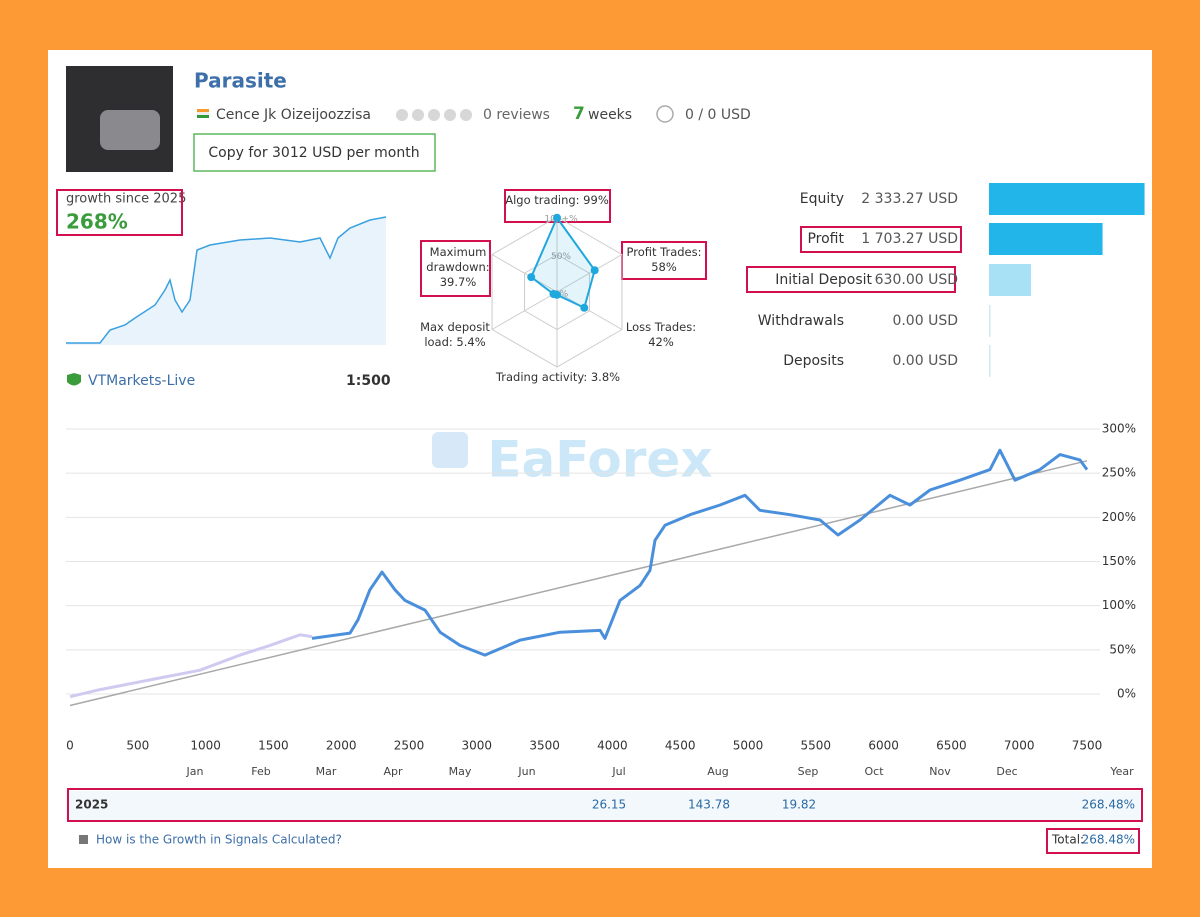 The width and height of the screenshot is (1200, 917). What do you see at coordinates (83, 839) in the screenshot?
I see `help-icon` at bounding box center [83, 839].